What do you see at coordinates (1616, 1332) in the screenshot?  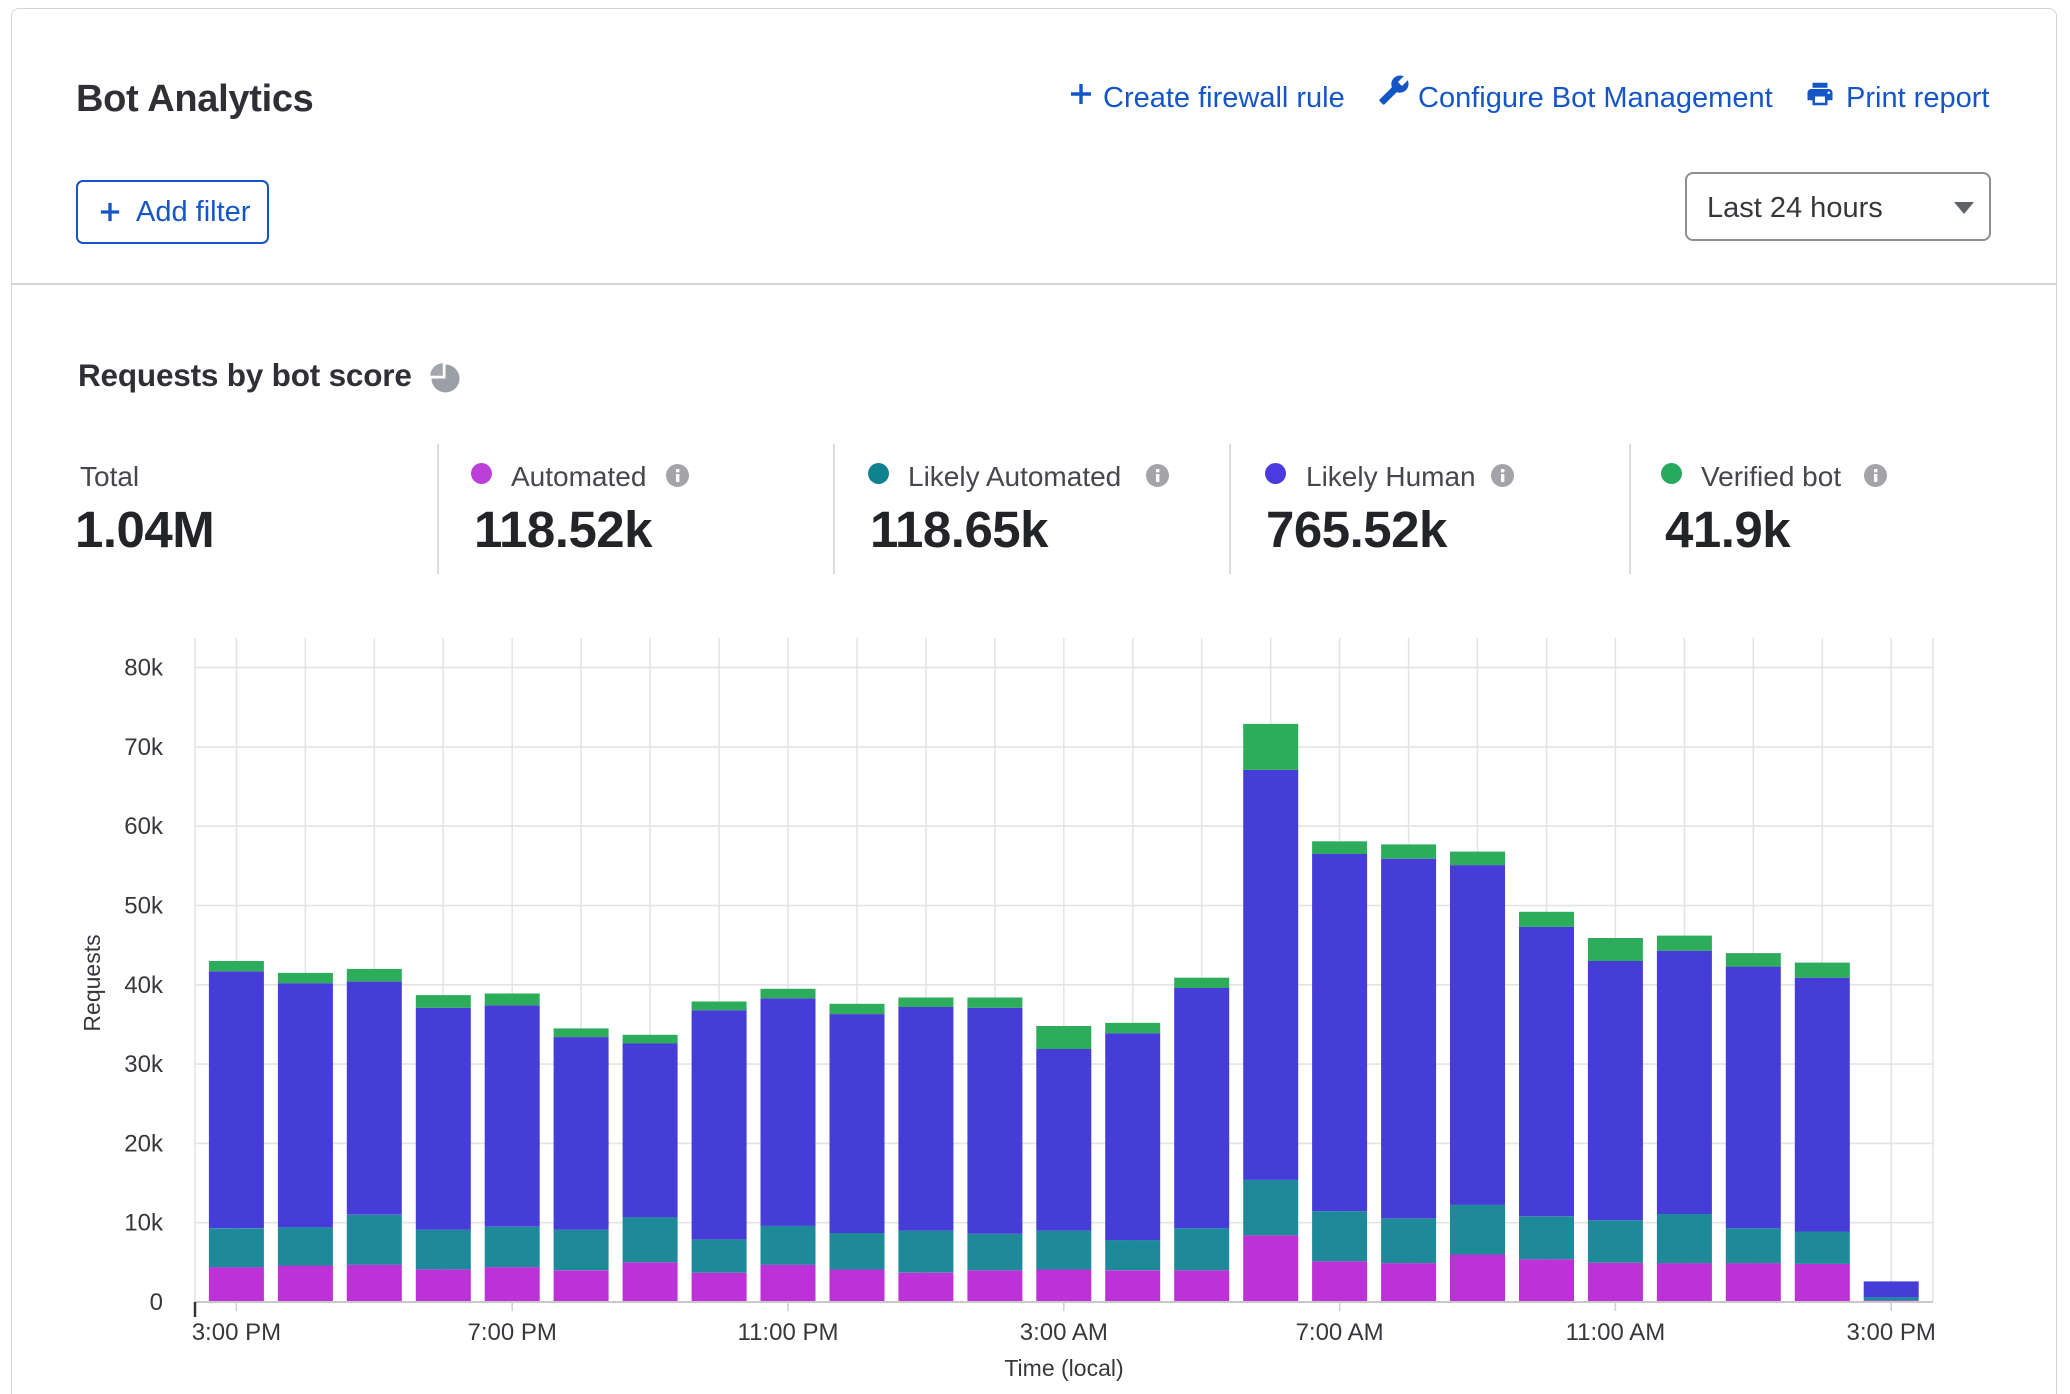 I see `svg-text: 11:00 AM` at bounding box center [1616, 1332].